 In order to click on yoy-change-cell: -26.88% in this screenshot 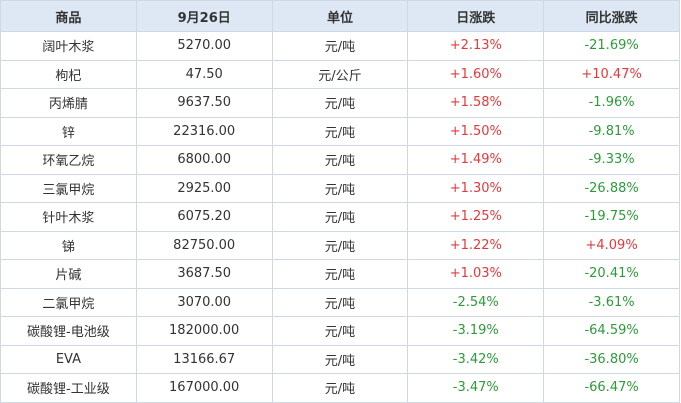, I will do `click(611, 188)`.